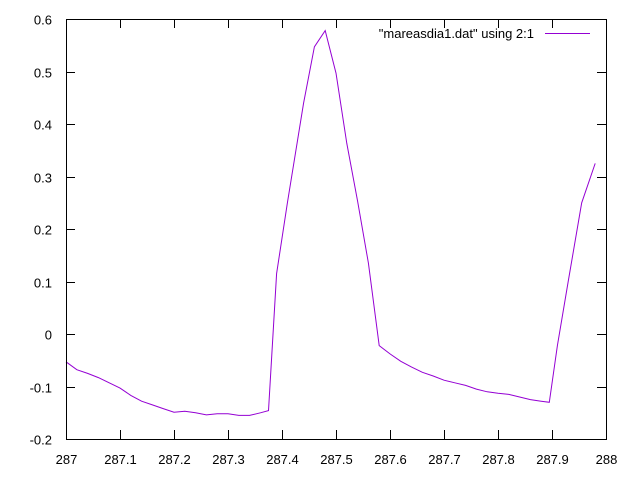  What do you see at coordinates (444, 459) in the screenshot?
I see `x-tick-label: 287.7` at bounding box center [444, 459].